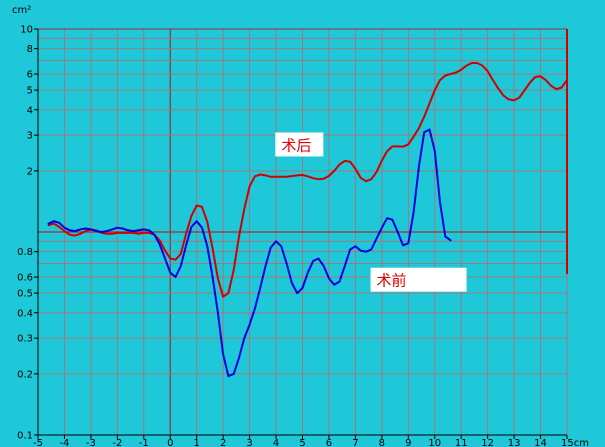 The image size is (605, 447). What do you see at coordinates (25, 374) in the screenshot?
I see `y-tick-label: 0.2` at bounding box center [25, 374].